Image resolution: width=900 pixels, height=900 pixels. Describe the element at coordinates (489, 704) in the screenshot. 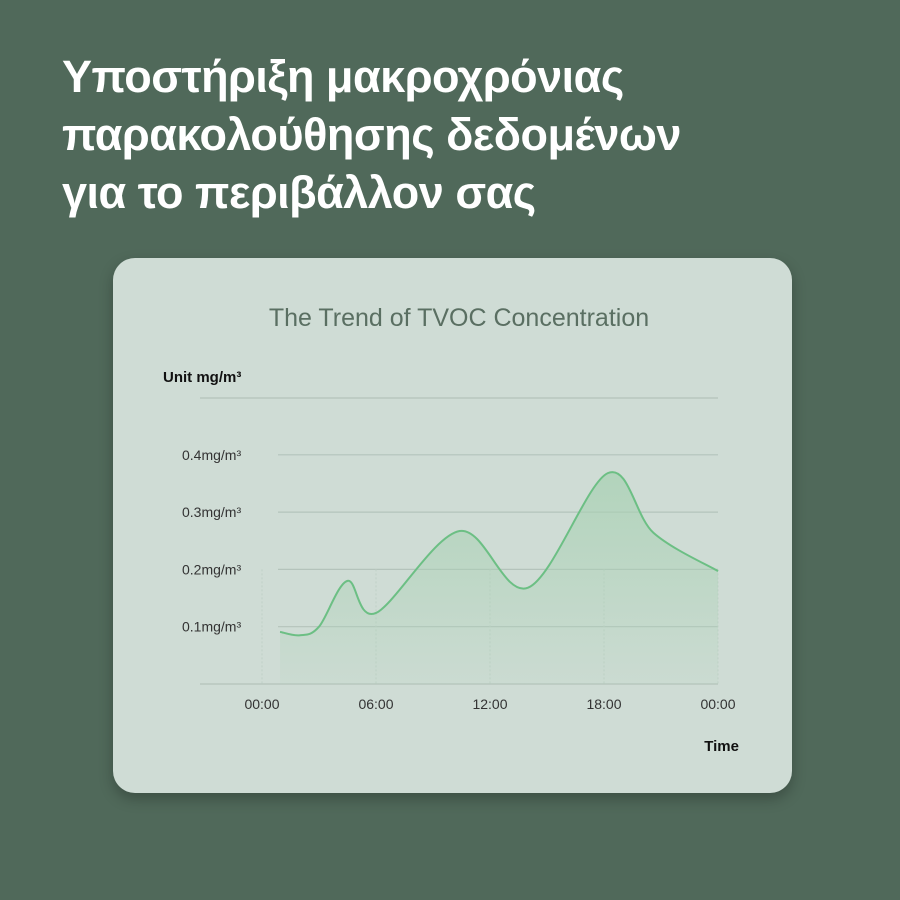

I see `x-tick-label: 12:00` at that location.